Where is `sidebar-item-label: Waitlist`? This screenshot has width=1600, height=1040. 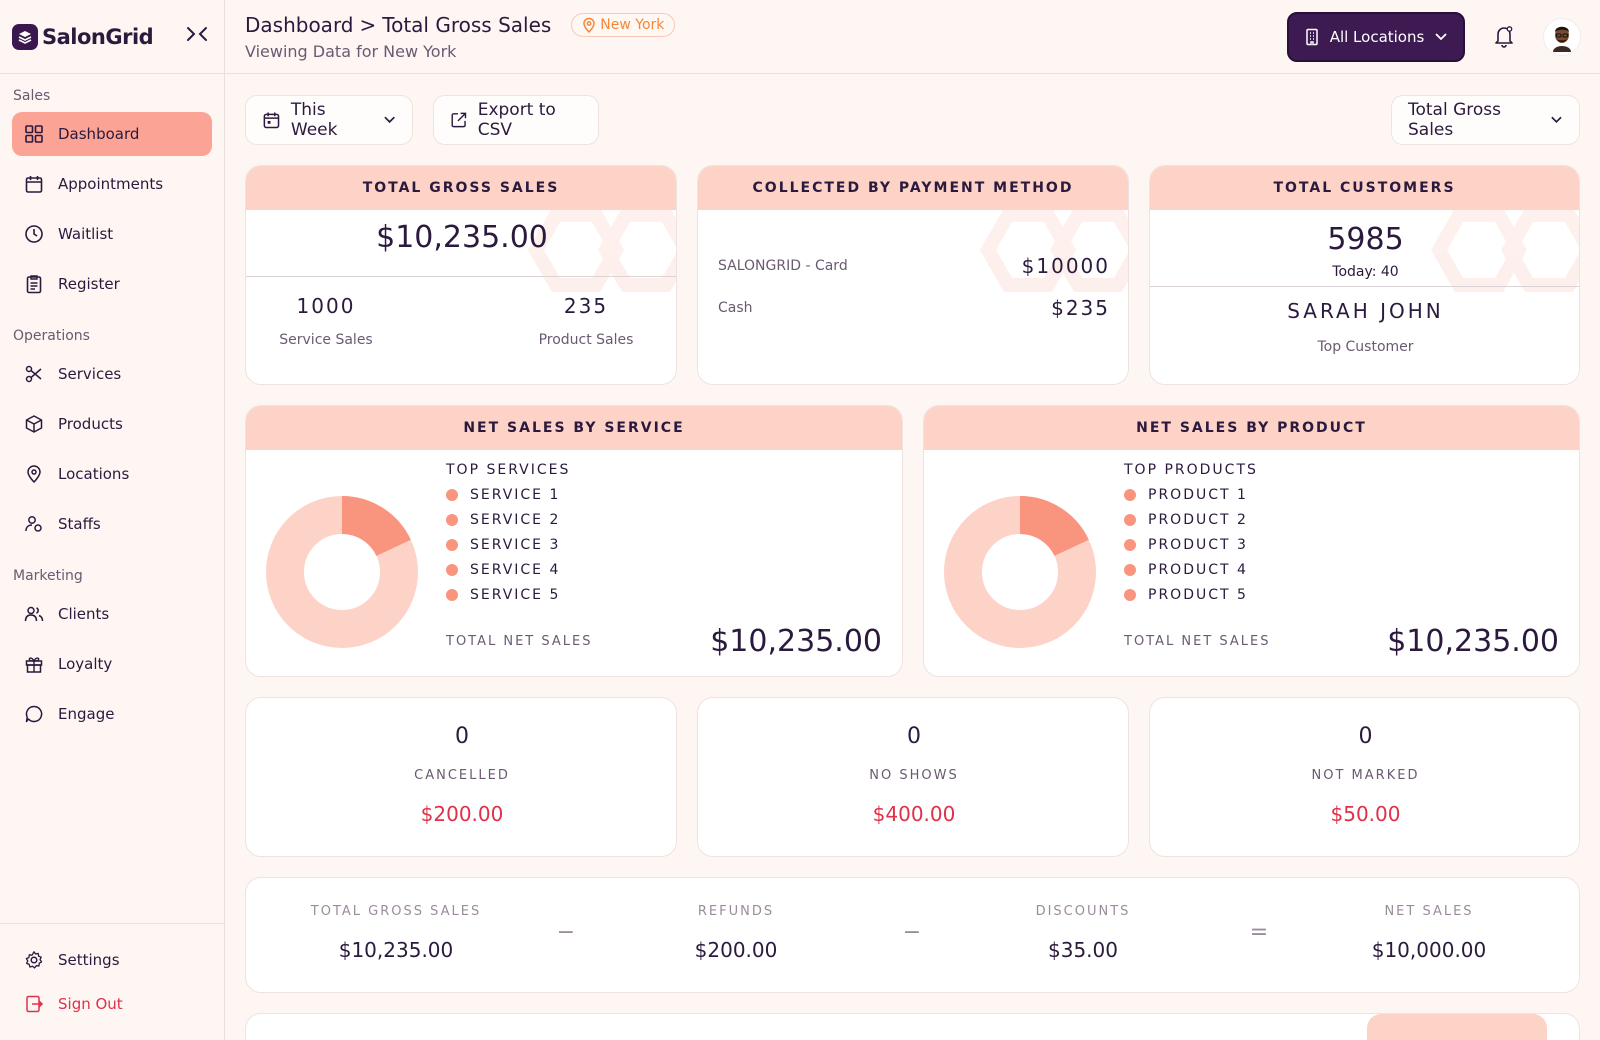
sidebar-item-label: Waitlist is located at coordinates (86, 234).